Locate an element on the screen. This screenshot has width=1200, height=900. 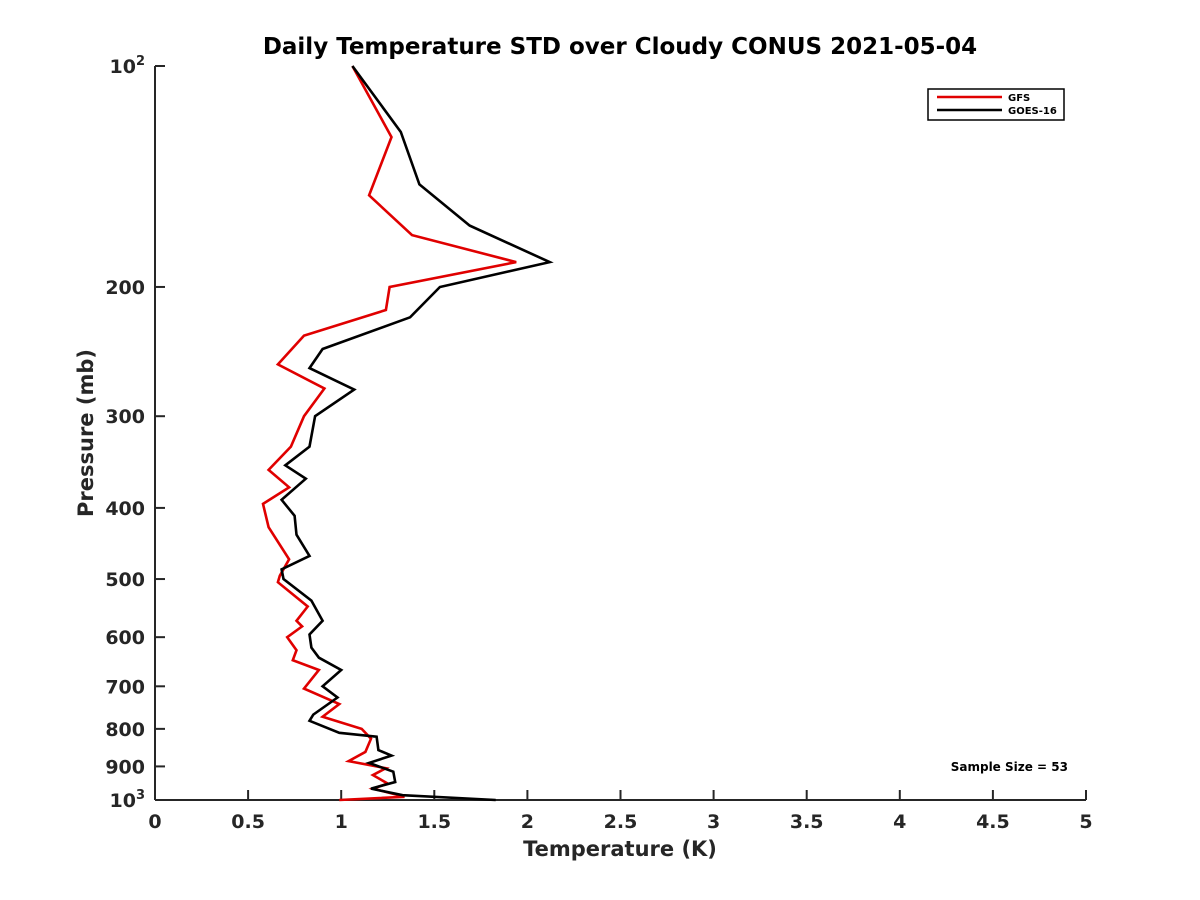
y-tick-label: 10³ is located at coordinates (128, 800).